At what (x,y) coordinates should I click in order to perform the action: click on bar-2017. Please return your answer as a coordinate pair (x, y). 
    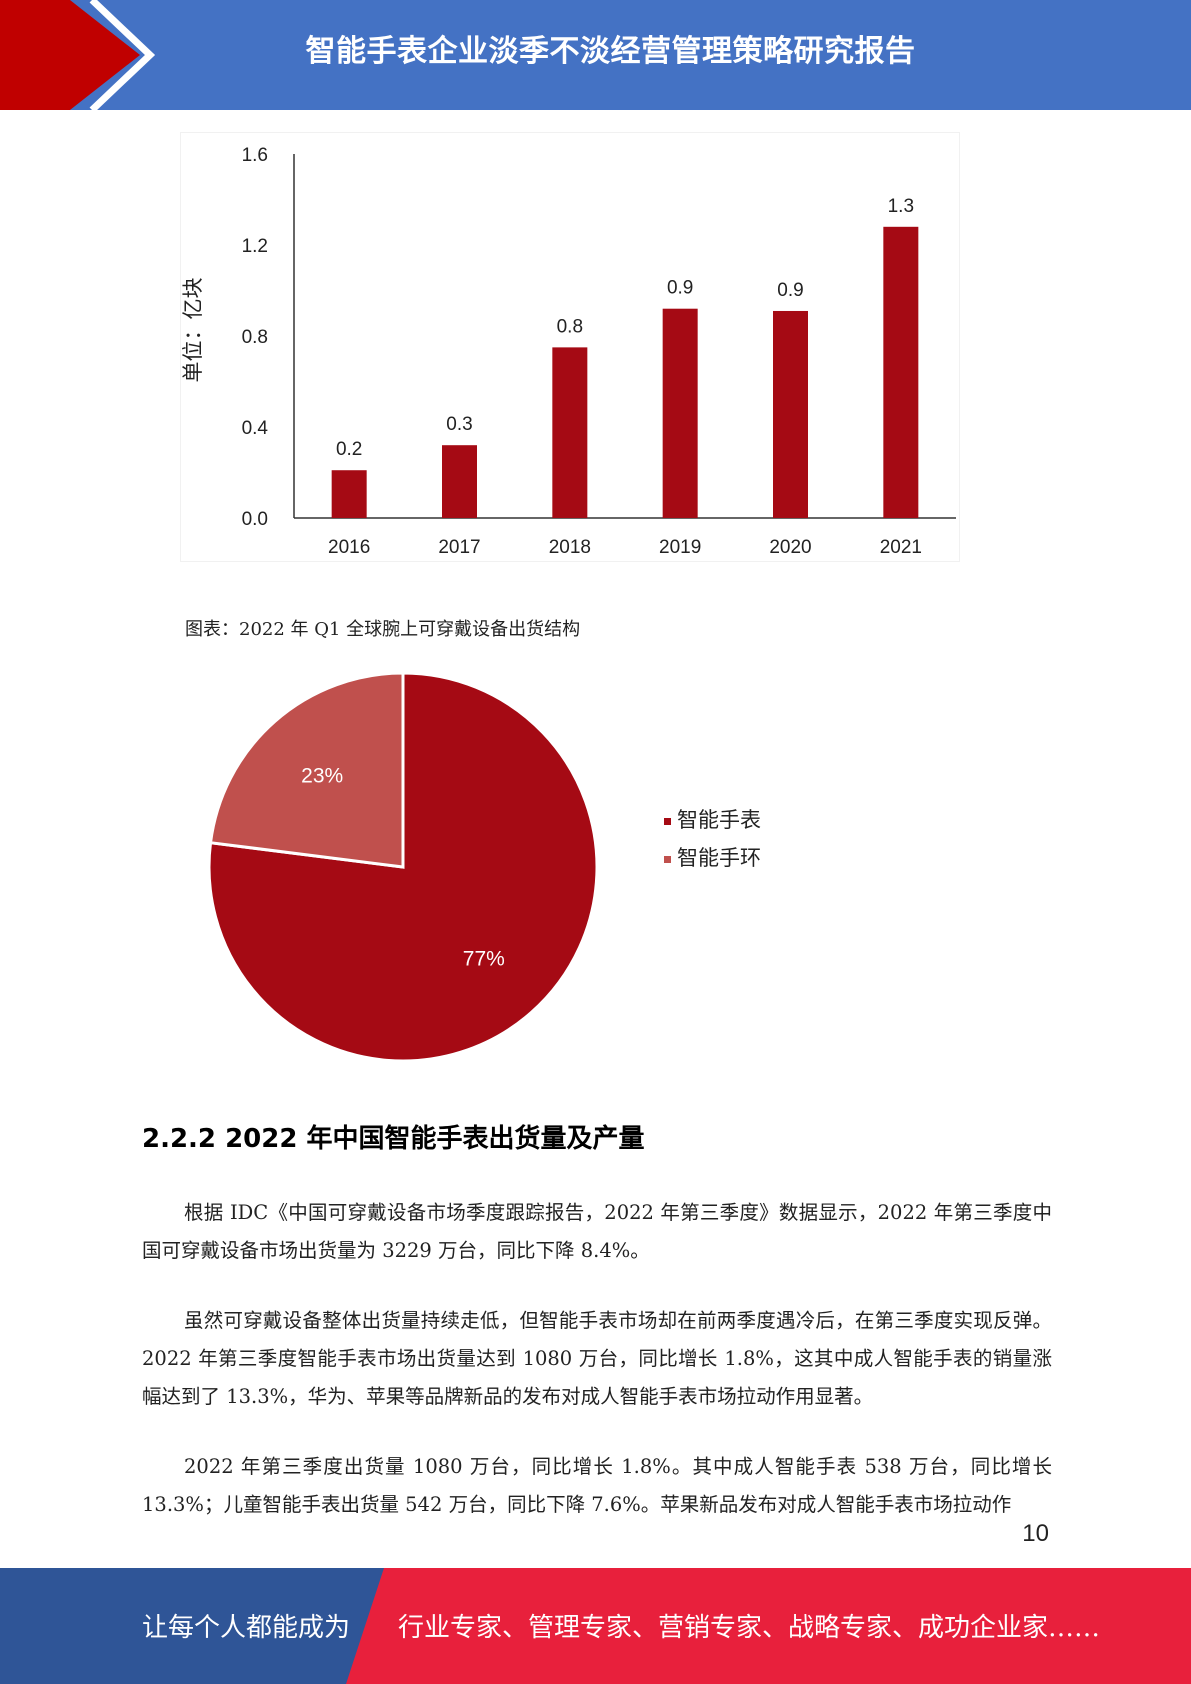
    Looking at the image, I should click on (459, 481).